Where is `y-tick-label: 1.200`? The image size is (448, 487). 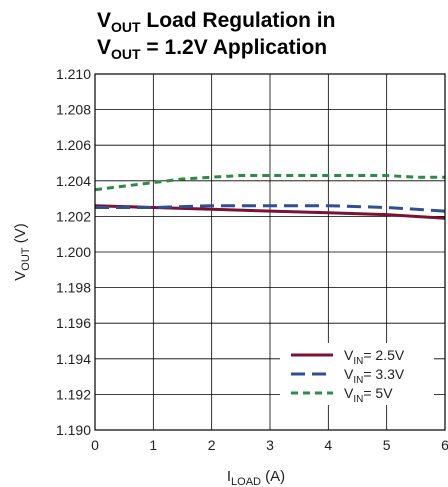
y-tick-label: 1.200 is located at coordinates (73, 252).